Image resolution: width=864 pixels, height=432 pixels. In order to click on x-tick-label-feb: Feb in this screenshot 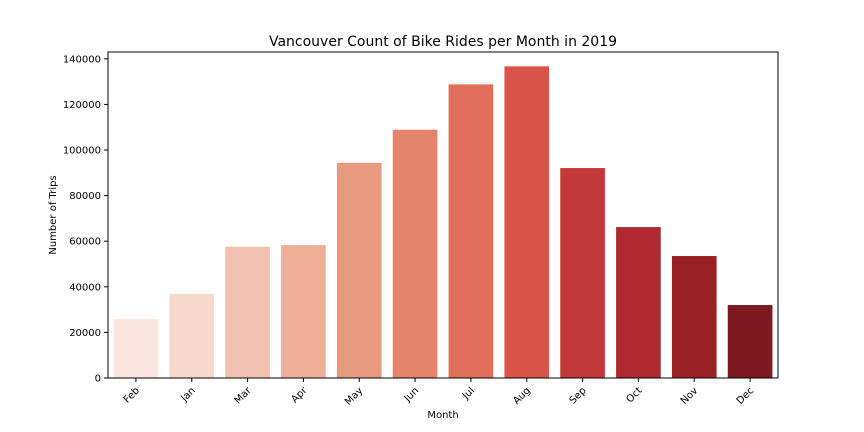, I will do `click(132, 395)`.